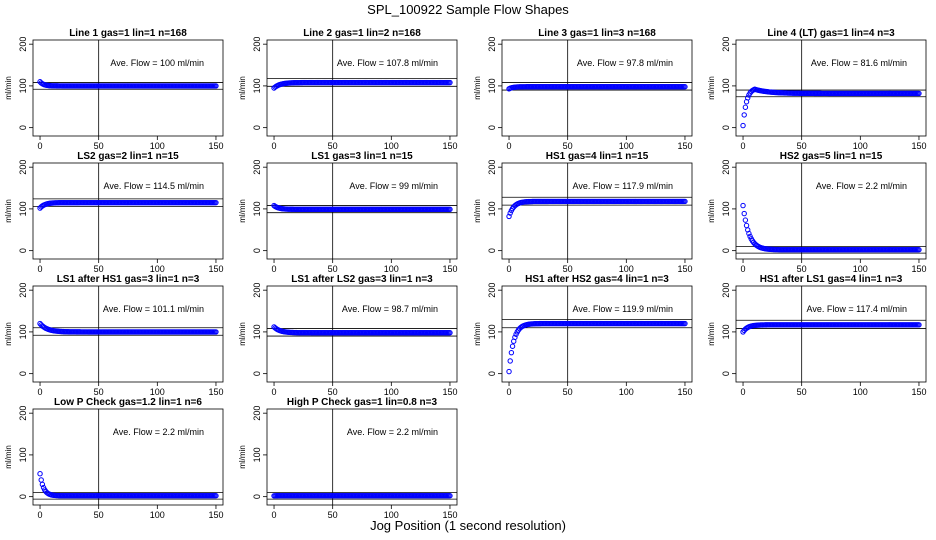 This screenshot has height=540, width=936. What do you see at coordinates (831, 33) in the screenshot?
I see `panel-title: Line 4 (LT) gas=1 lin=4 n=3` at bounding box center [831, 33].